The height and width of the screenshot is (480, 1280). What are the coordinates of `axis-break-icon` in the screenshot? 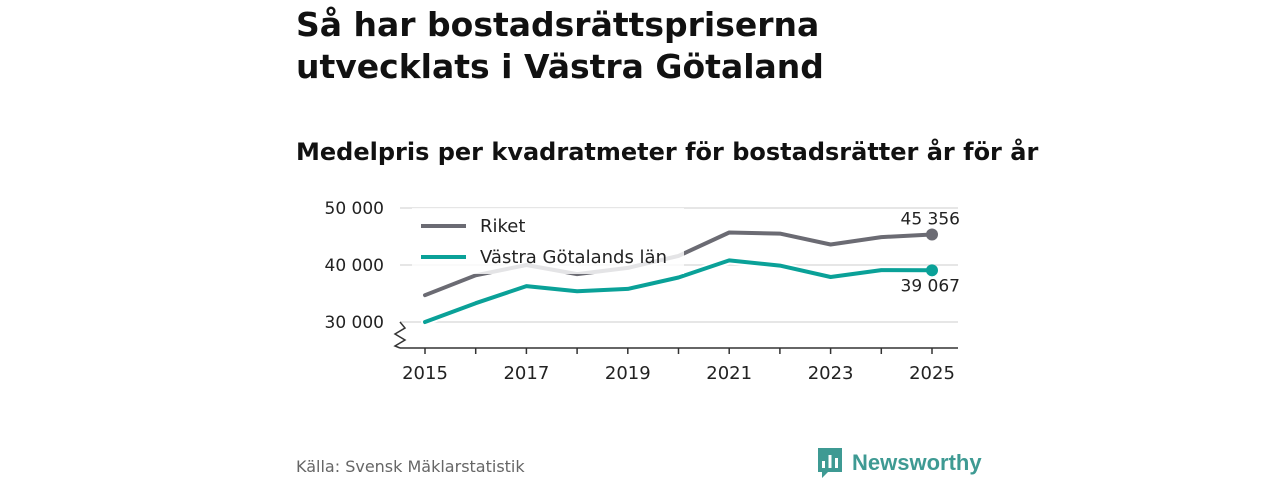 It's located at (400, 335).